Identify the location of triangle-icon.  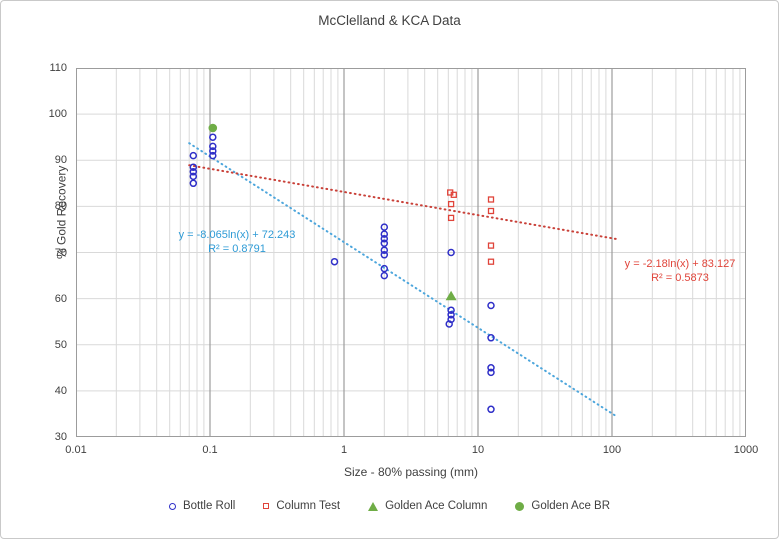
(373, 506).